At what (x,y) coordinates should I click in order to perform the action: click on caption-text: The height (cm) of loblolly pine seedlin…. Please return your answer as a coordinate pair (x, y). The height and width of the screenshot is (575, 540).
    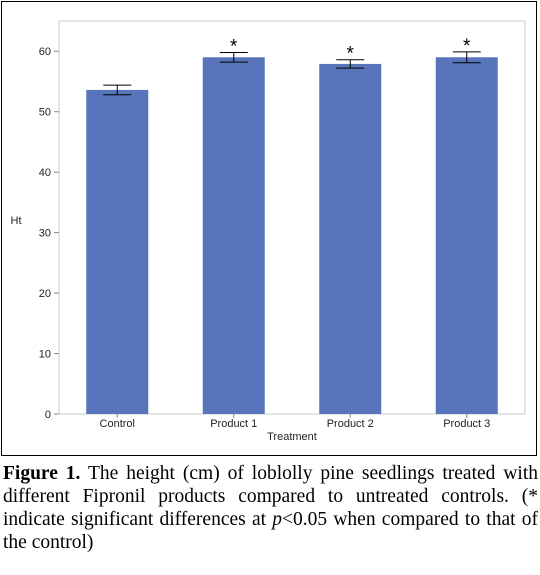
    Looking at the image, I should click on (270, 496).